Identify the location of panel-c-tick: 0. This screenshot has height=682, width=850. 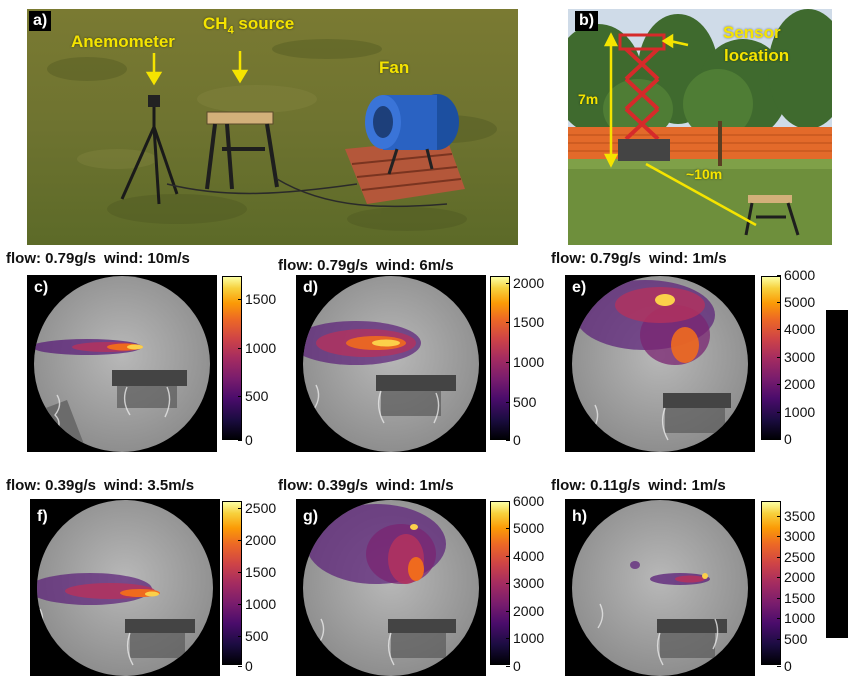
(245, 440).